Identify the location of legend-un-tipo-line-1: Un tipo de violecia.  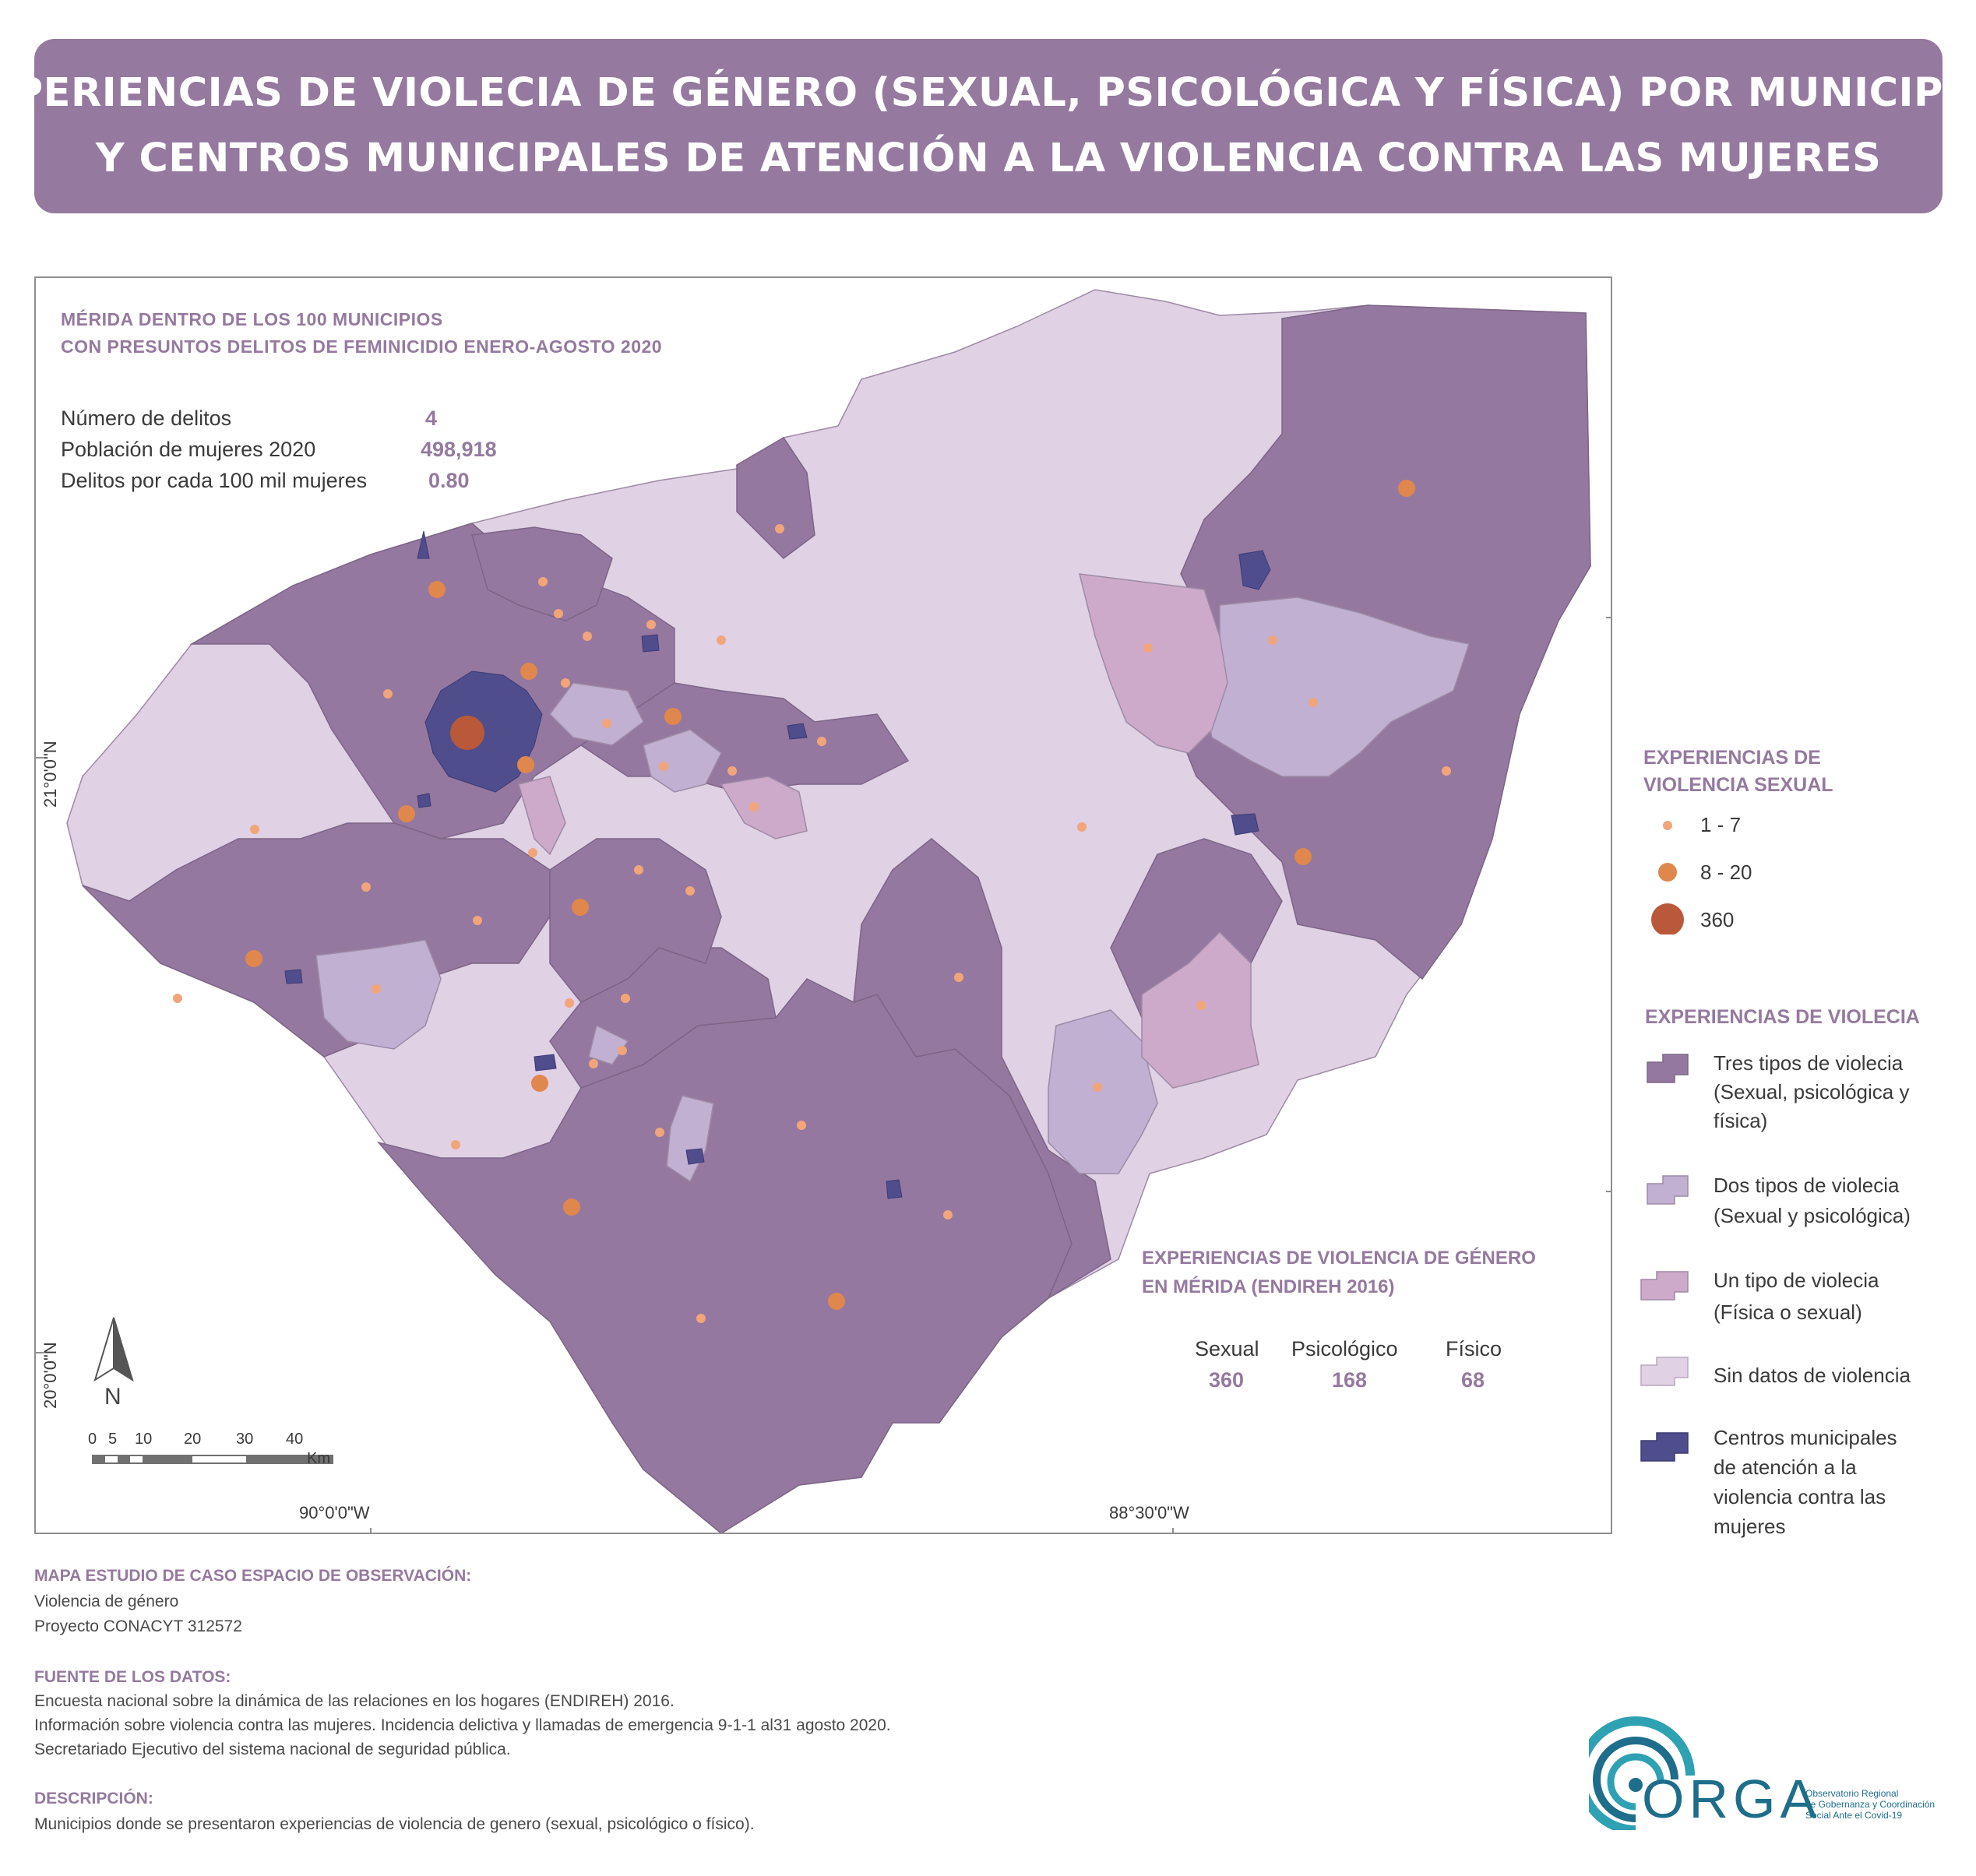
(1796, 1280).